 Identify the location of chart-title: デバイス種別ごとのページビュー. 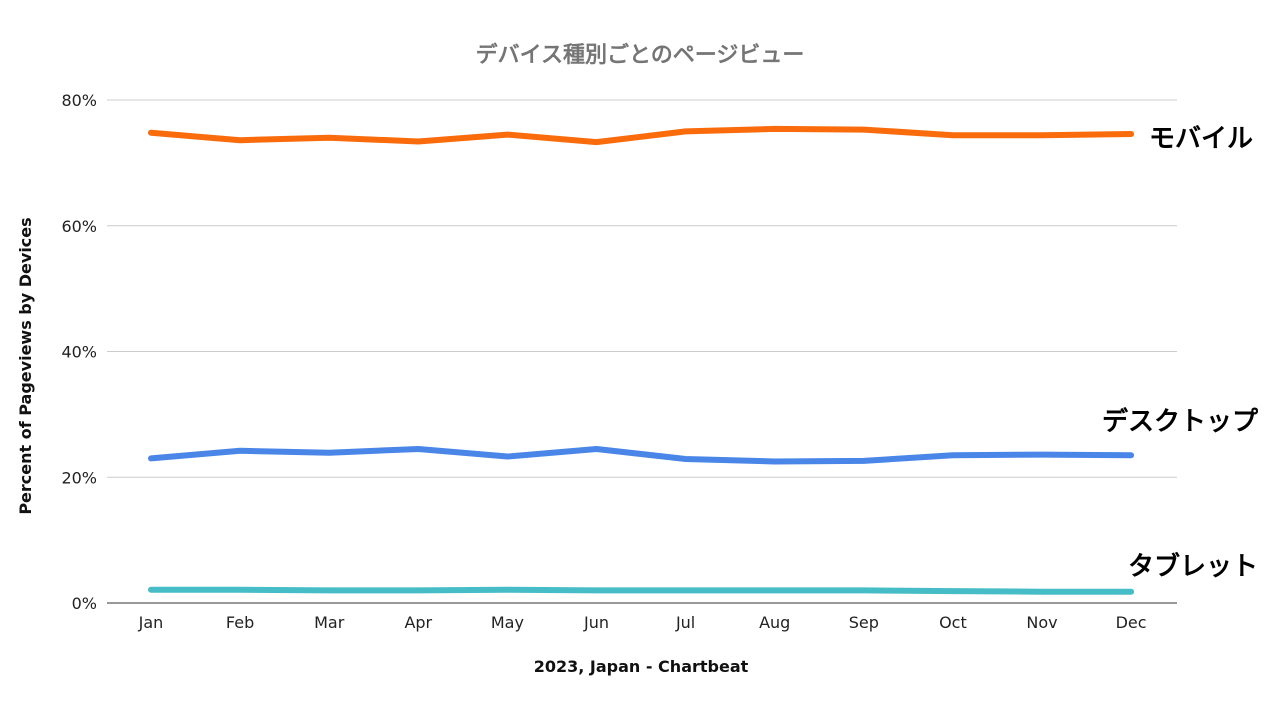
(640, 55).